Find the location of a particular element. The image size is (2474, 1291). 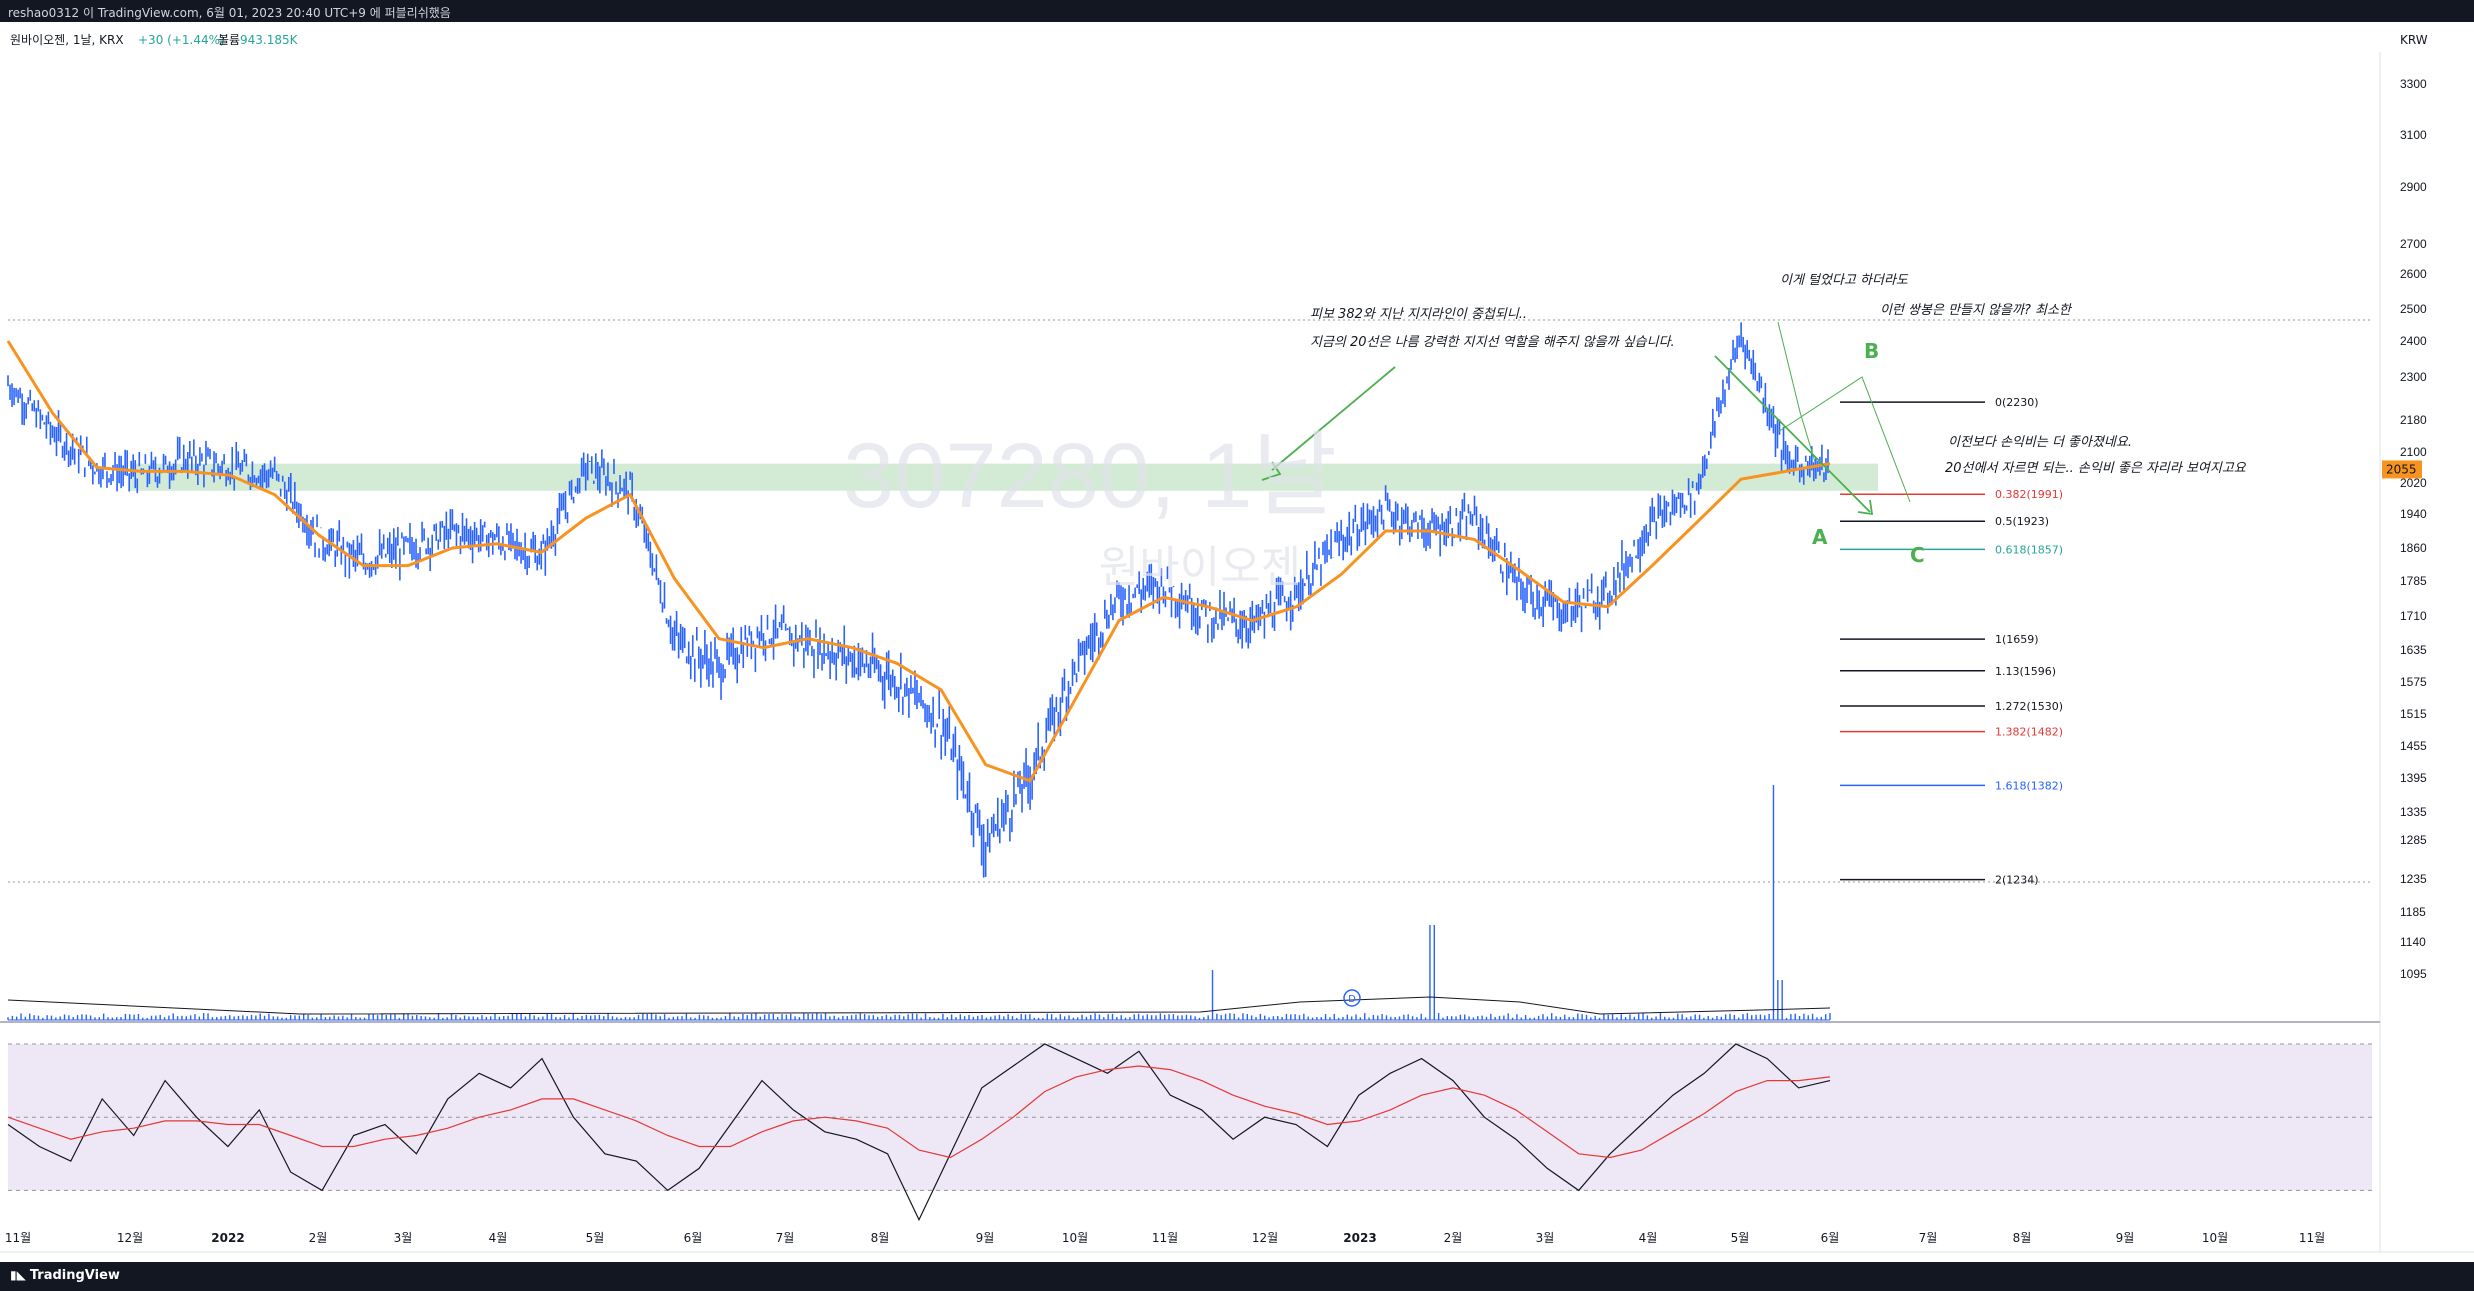

fib-label: 1.13(1596) is located at coordinates (2025, 671).